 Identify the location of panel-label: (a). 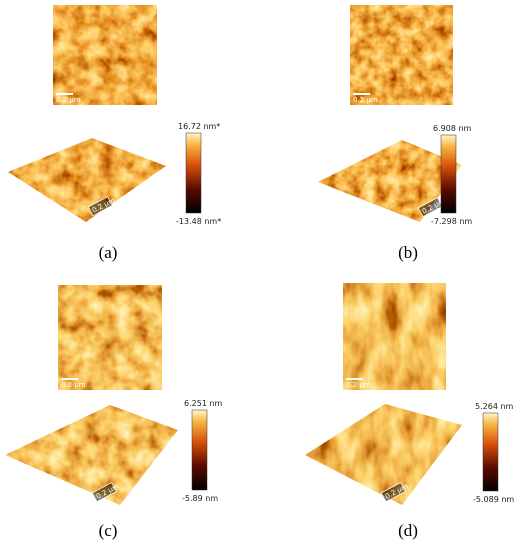
(108, 252).